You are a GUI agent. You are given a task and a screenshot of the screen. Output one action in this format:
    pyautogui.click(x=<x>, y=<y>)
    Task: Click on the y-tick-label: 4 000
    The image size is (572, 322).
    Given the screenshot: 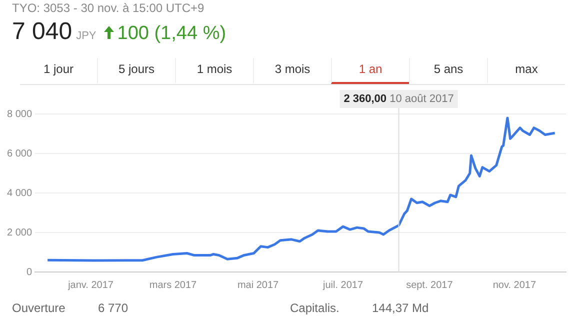 What is the action you would take?
    pyautogui.click(x=19, y=193)
    